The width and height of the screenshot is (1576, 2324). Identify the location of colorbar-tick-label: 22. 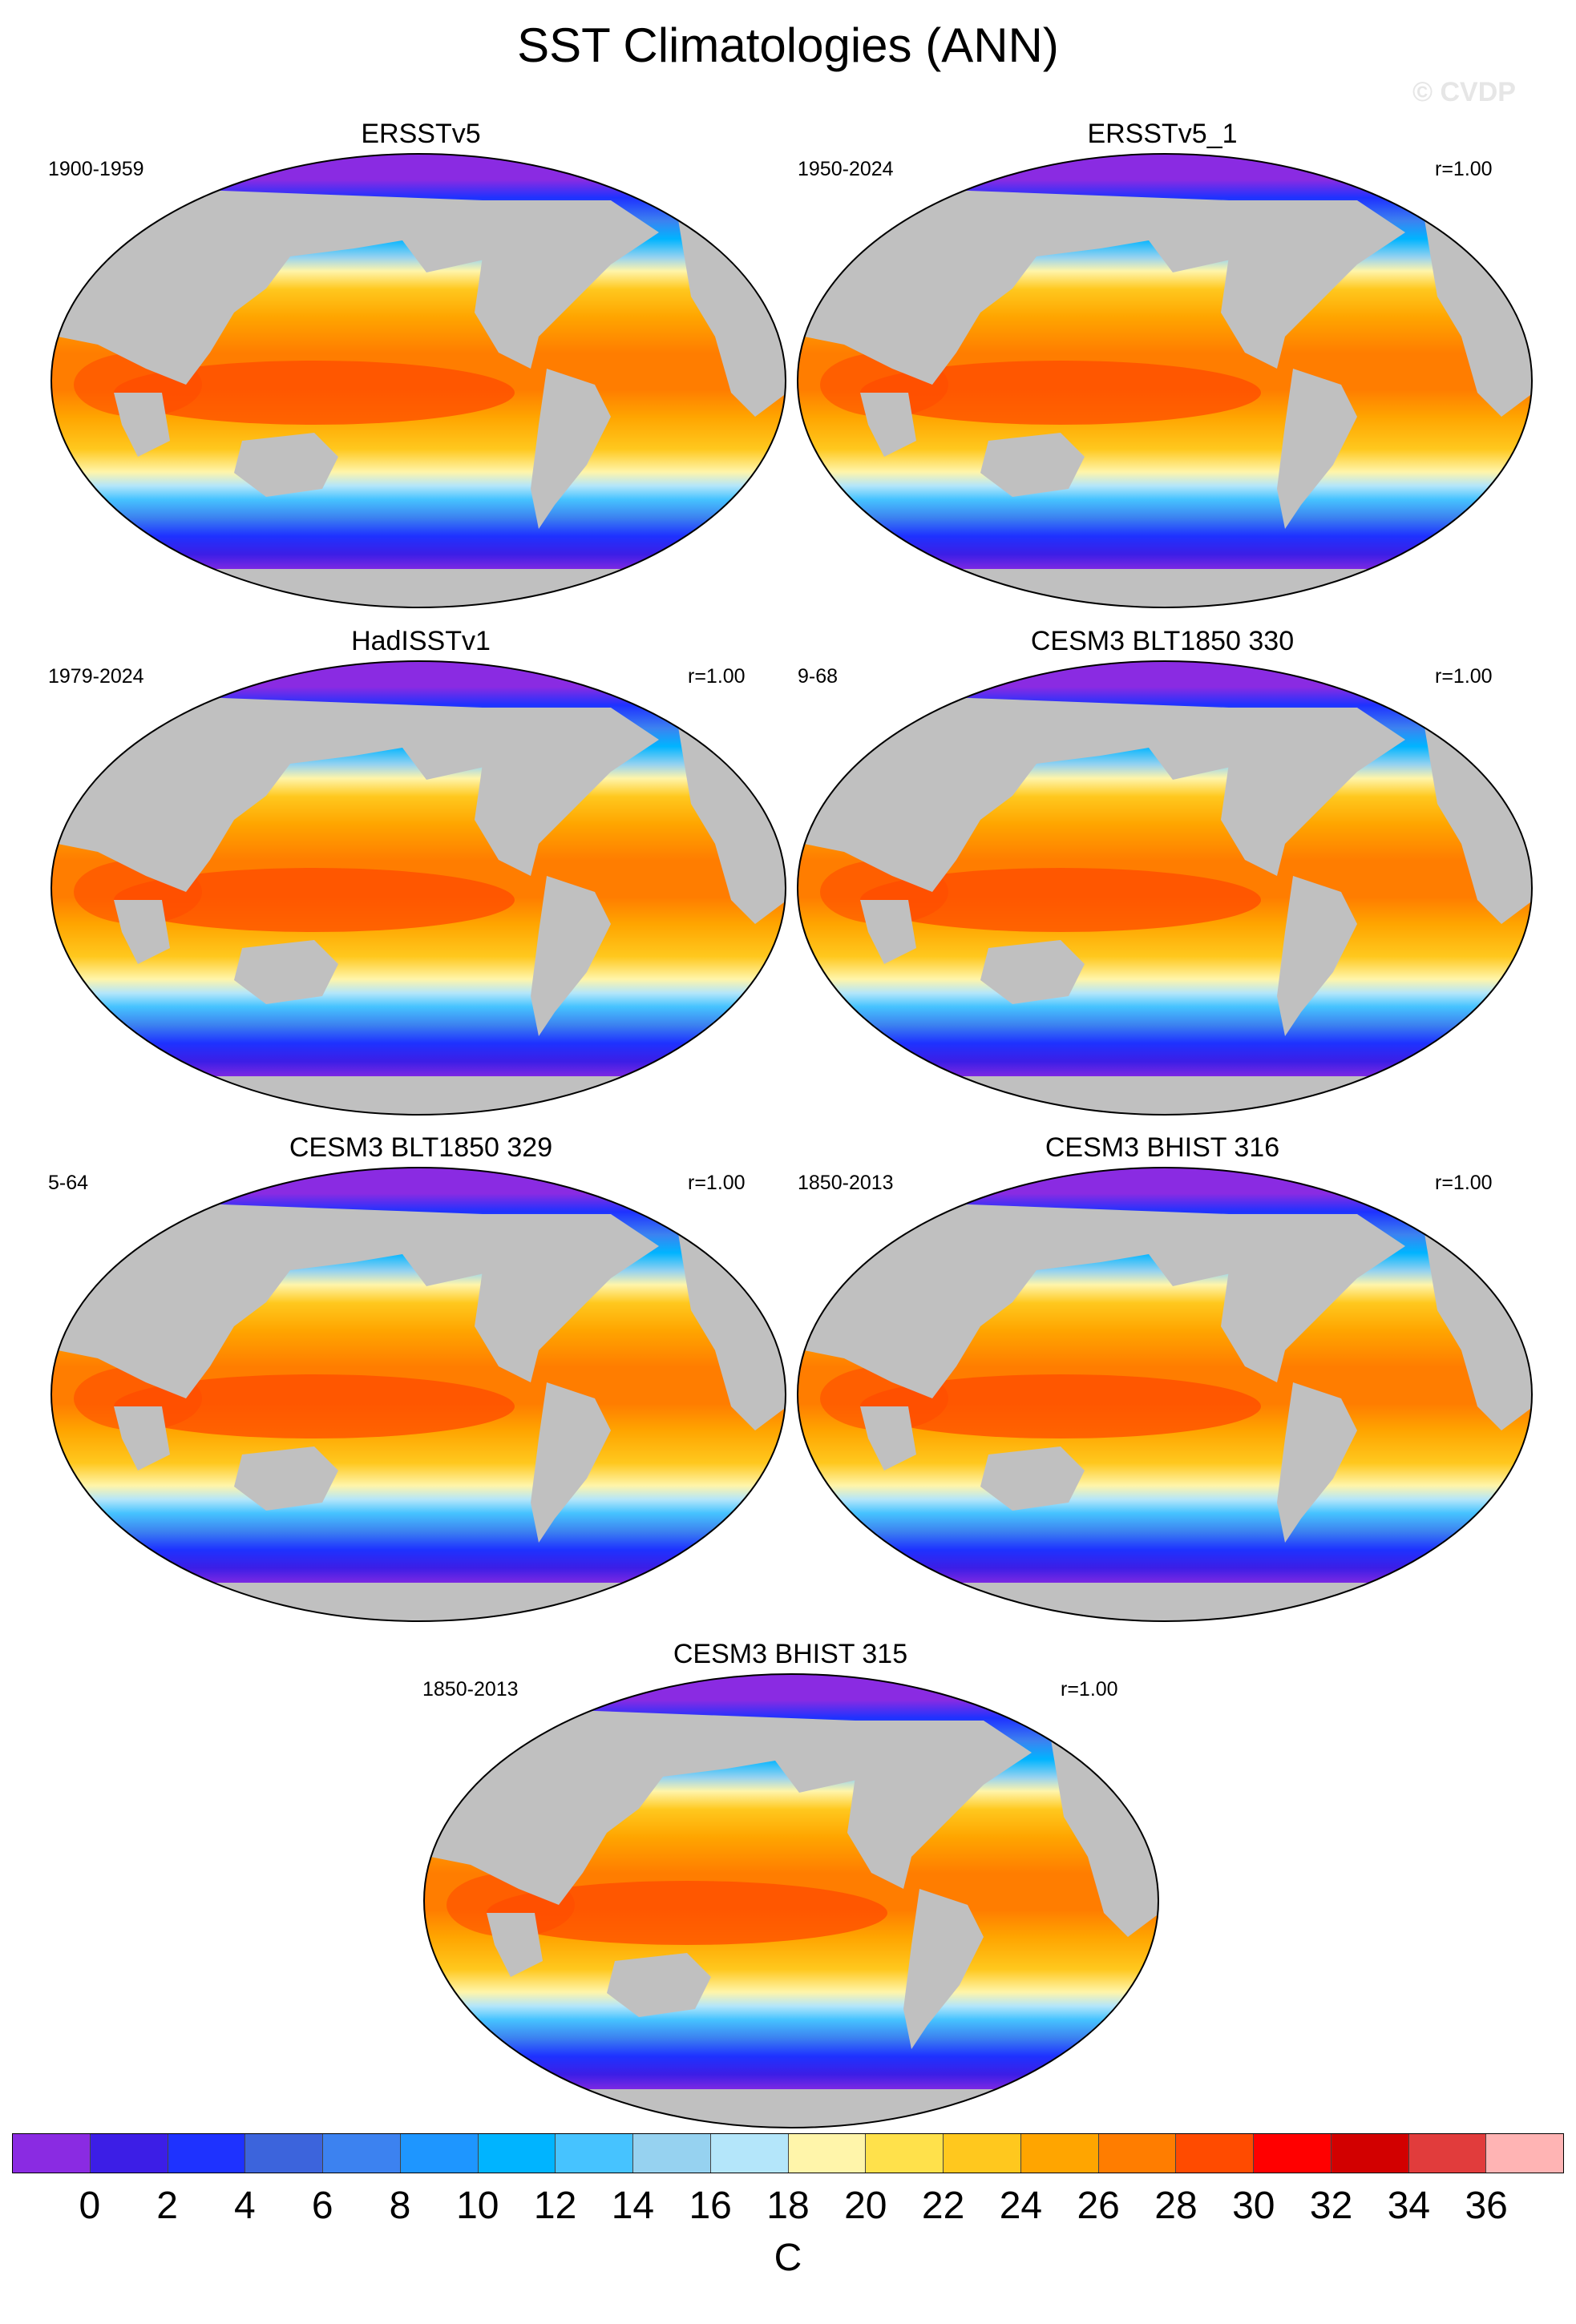
(943, 2206).